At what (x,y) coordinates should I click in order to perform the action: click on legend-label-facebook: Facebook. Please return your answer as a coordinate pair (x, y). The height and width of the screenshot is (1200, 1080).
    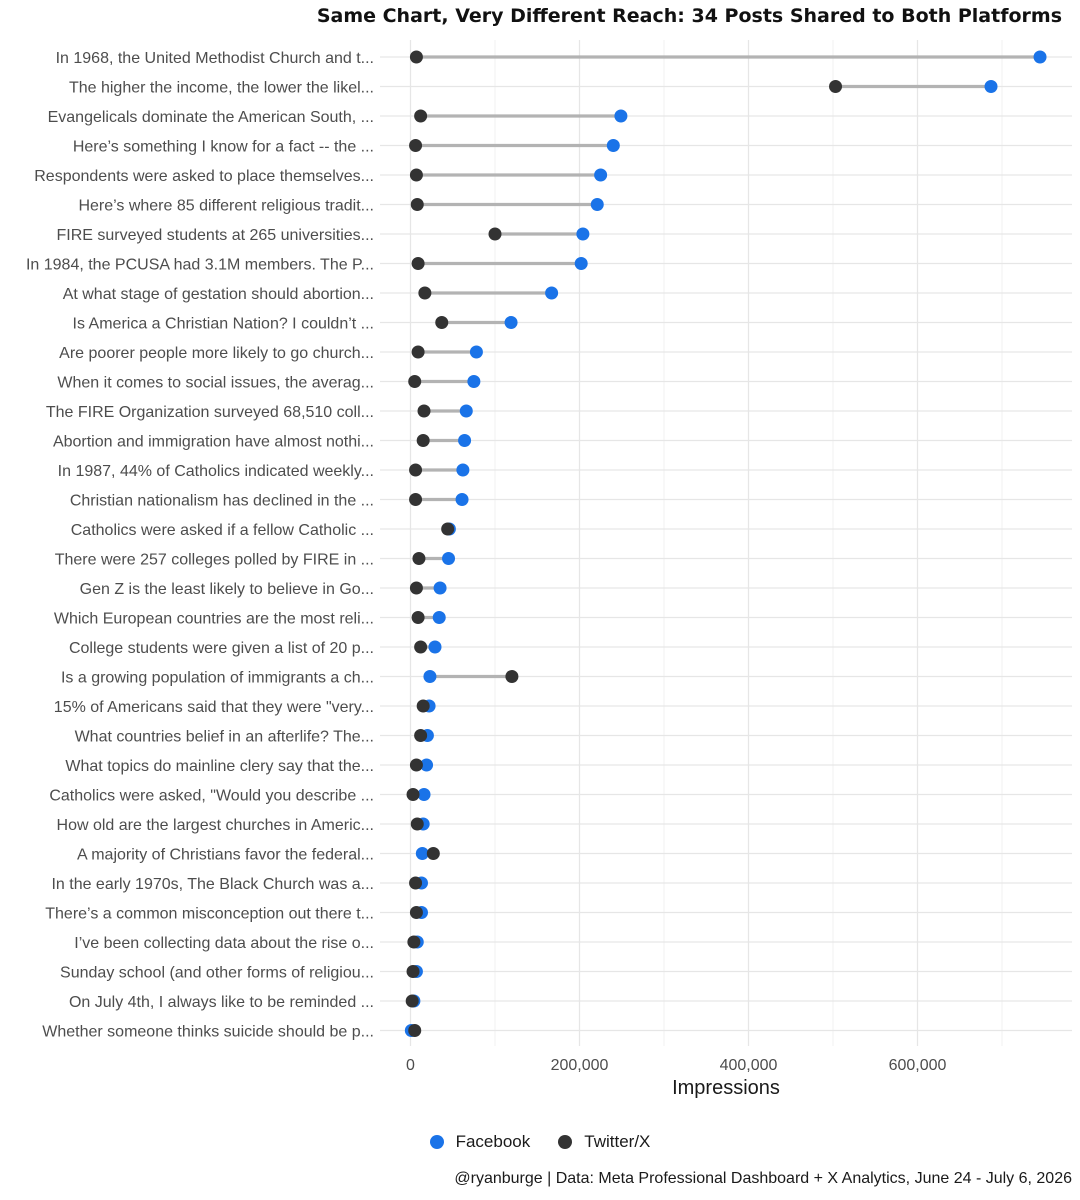
    Looking at the image, I should click on (493, 1141).